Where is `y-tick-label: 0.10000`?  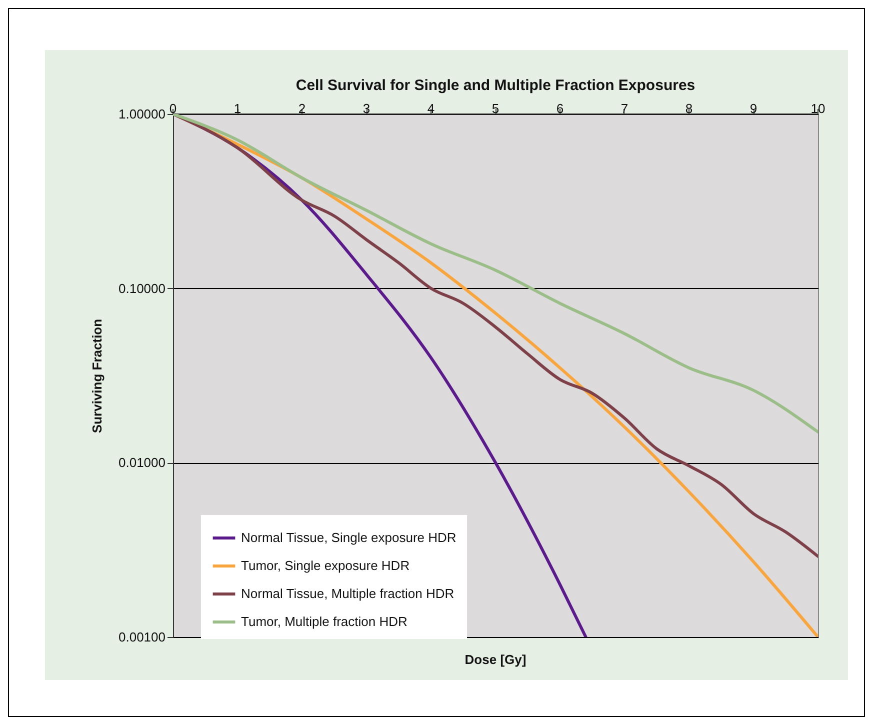
y-tick-label: 0.10000 is located at coordinates (142, 288).